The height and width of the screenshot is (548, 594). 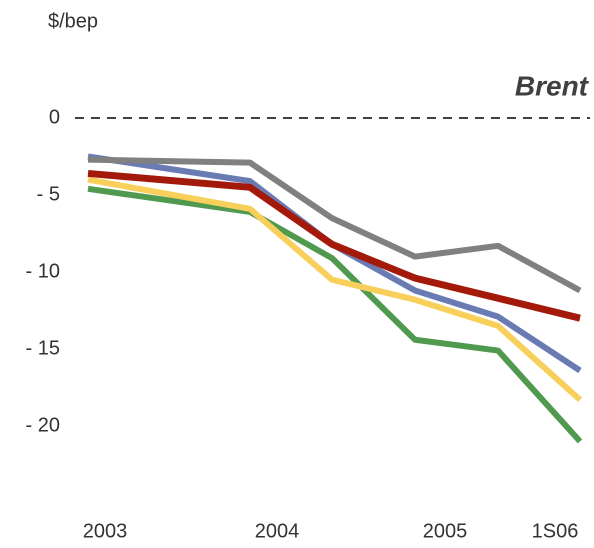 What do you see at coordinates (73, 21) in the screenshot?
I see `y-axis-label: $/bep` at bounding box center [73, 21].